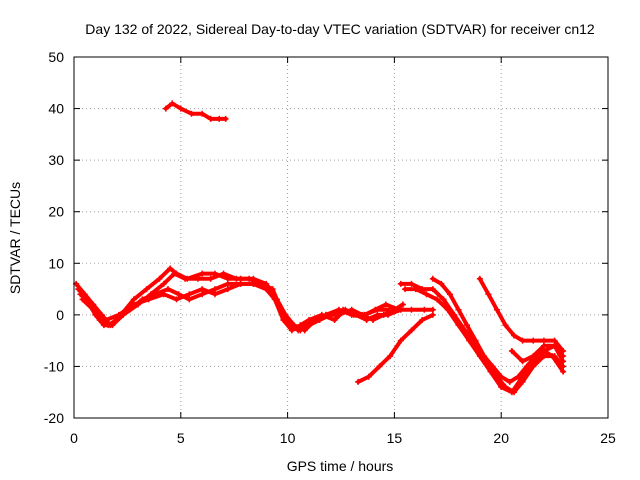 The width and height of the screenshot is (640, 480). Describe the element at coordinates (60, 315) in the screenshot. I see `y-tick-label: 0` at that location.